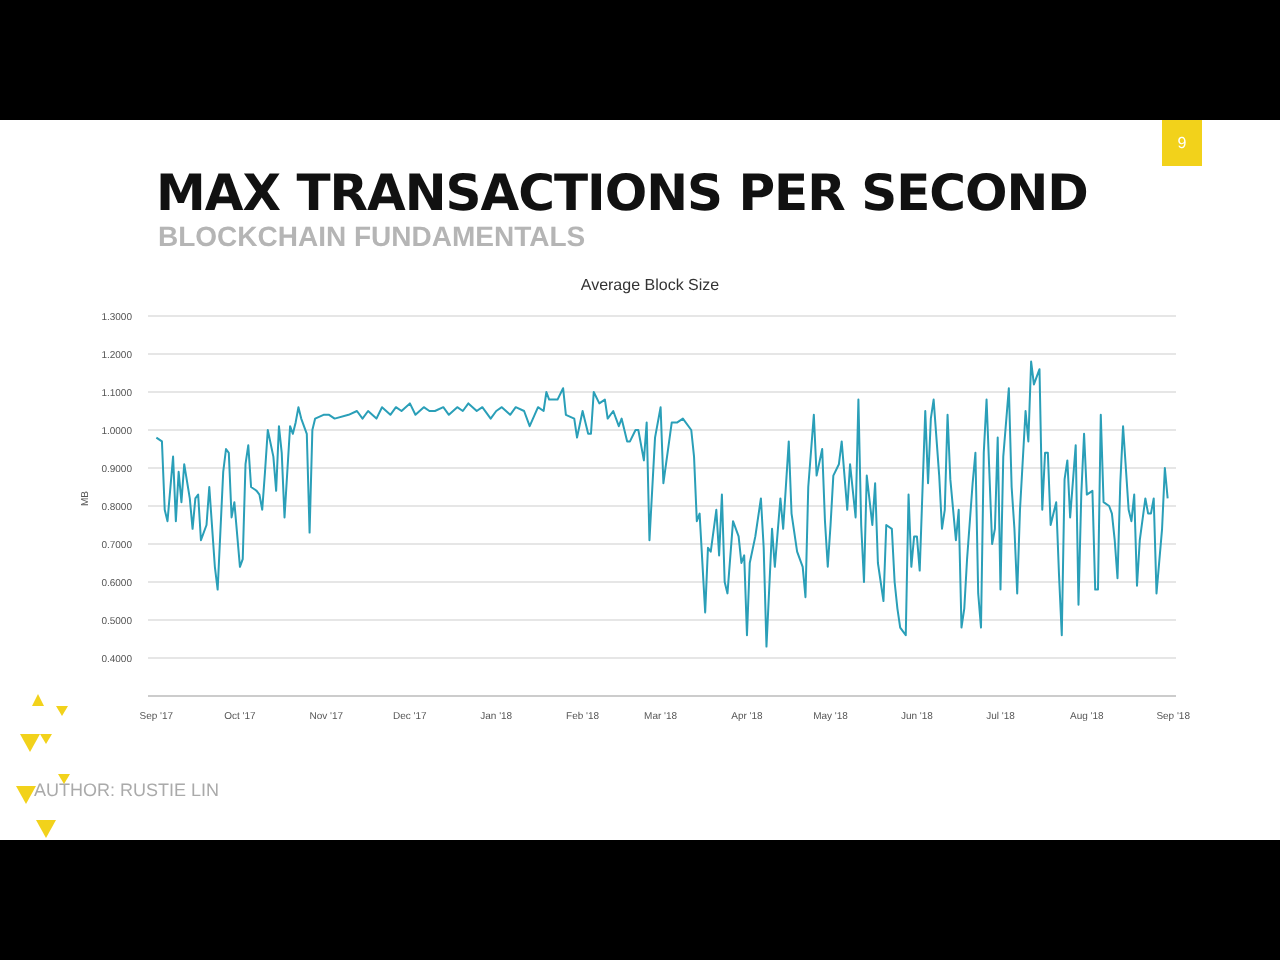 The image size is (1280, 960). What do you see at coordinates (1182, 143) in the screenshot?
I see `text: 9` at bounding box center [1182, 143].